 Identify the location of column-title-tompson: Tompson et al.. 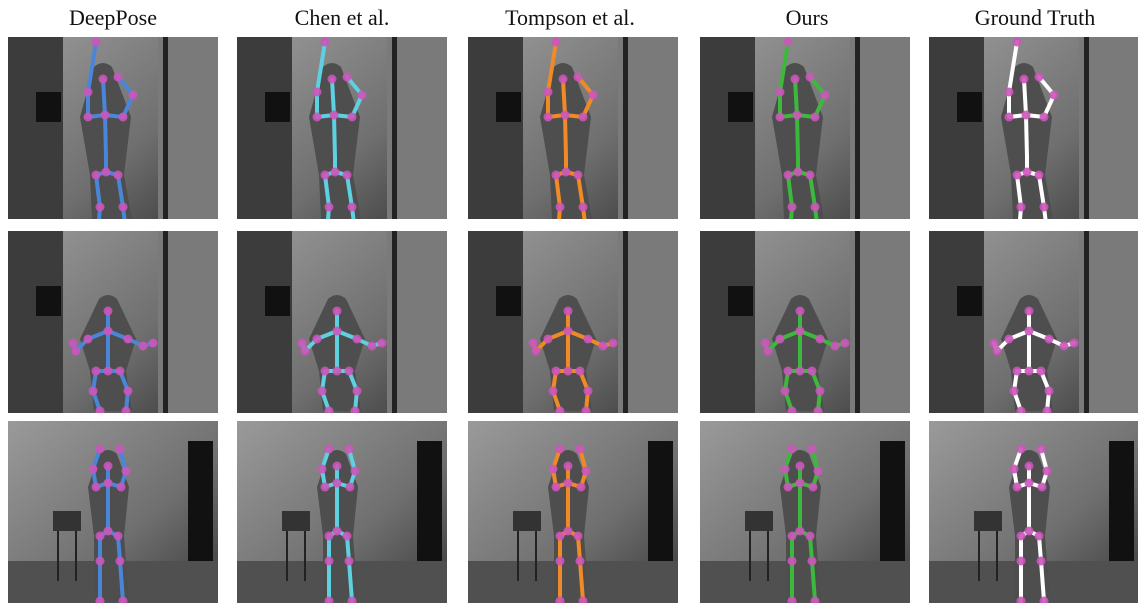
(570, 17).